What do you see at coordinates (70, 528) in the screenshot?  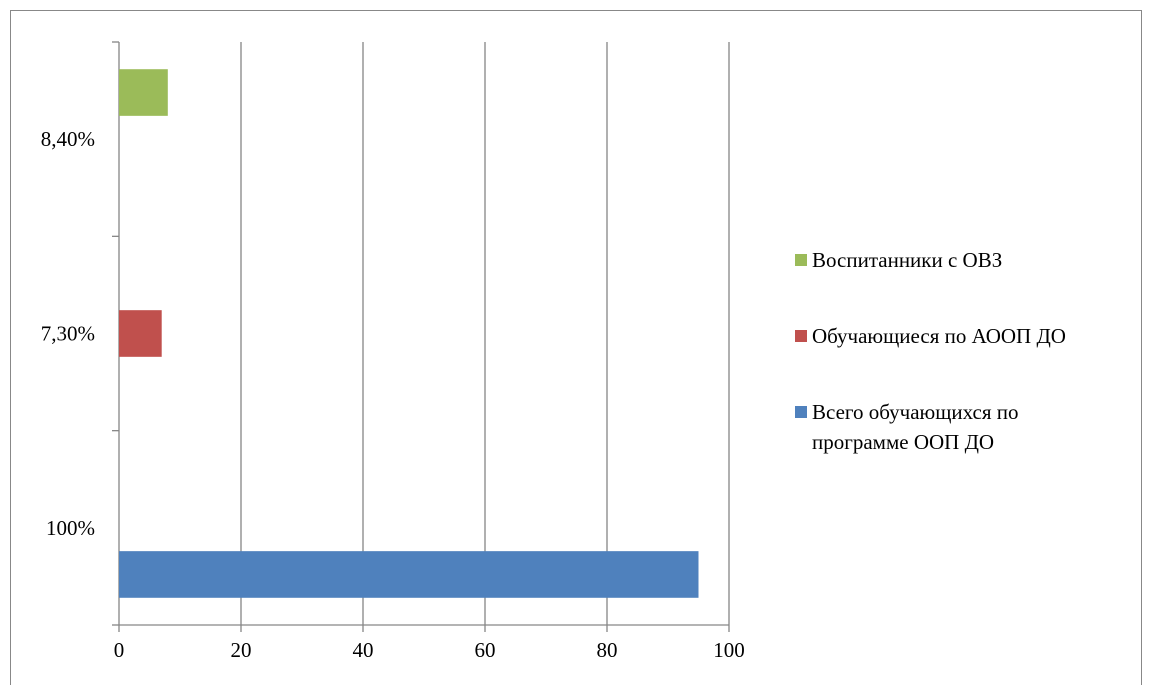 I see `category-label: 100%` at bounding box center [70, 528].